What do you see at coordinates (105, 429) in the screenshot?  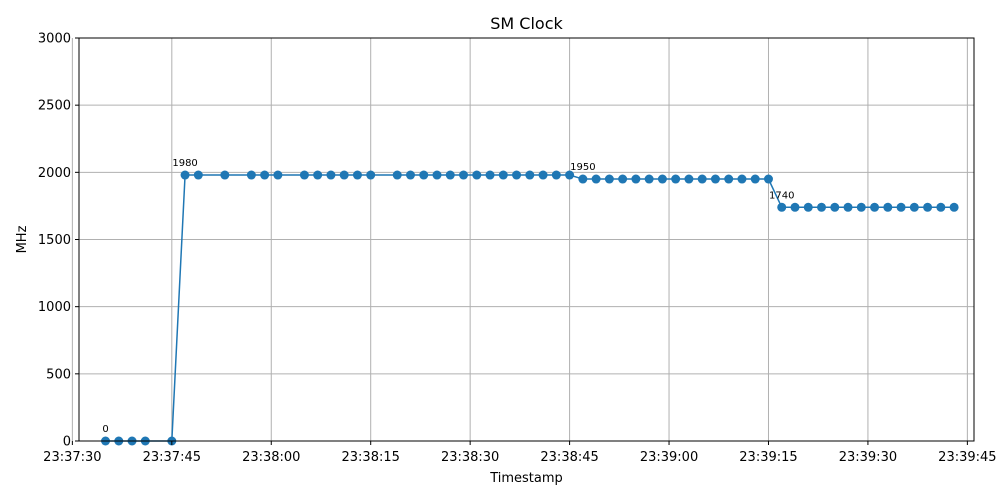 I see `data-label: 0` at bounding box center [105, 429].